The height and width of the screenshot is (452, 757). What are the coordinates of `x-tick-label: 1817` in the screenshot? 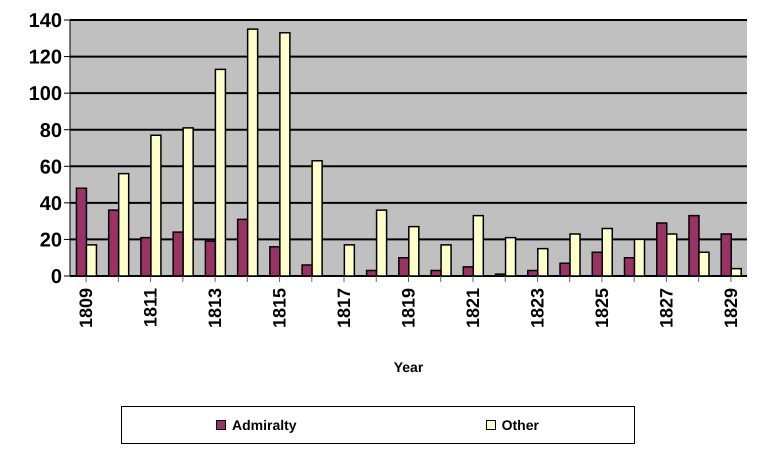 It's located at (344, 308).